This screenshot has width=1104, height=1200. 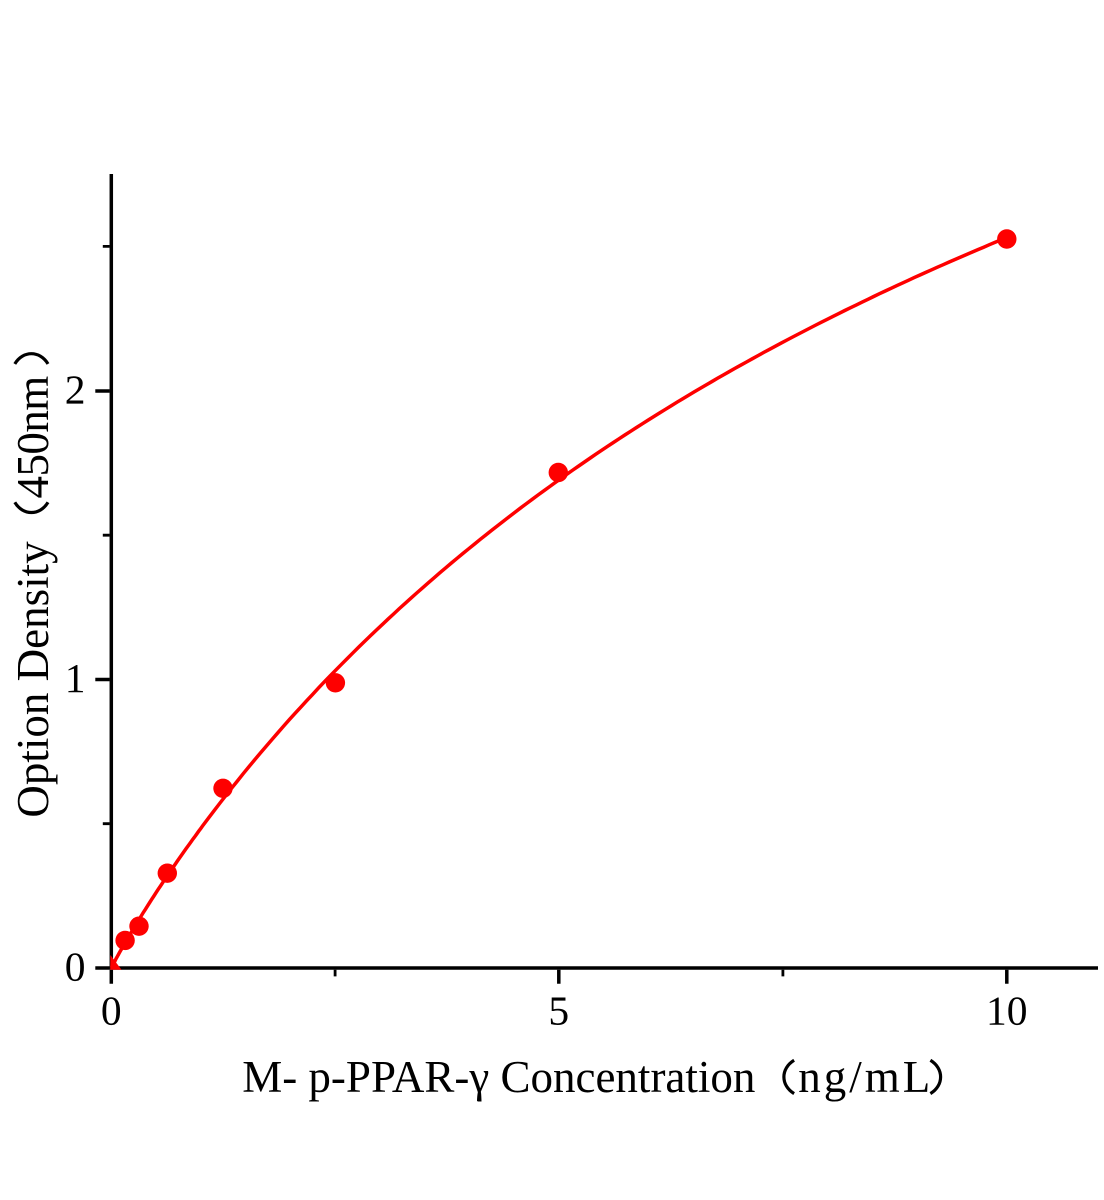 I want to click on svg-text: 10, so click(x=1007, y=1011).